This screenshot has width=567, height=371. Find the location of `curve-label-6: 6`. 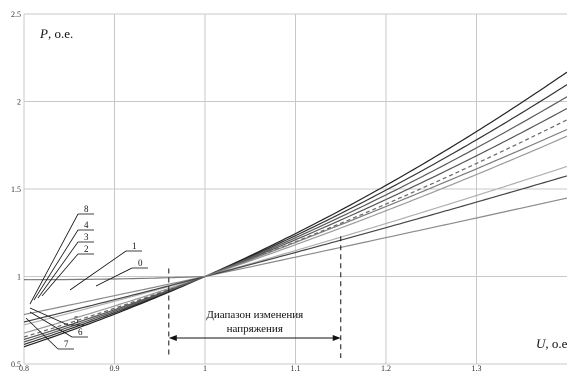

curve-label-6: 6 is located at coordinates (80, 332).